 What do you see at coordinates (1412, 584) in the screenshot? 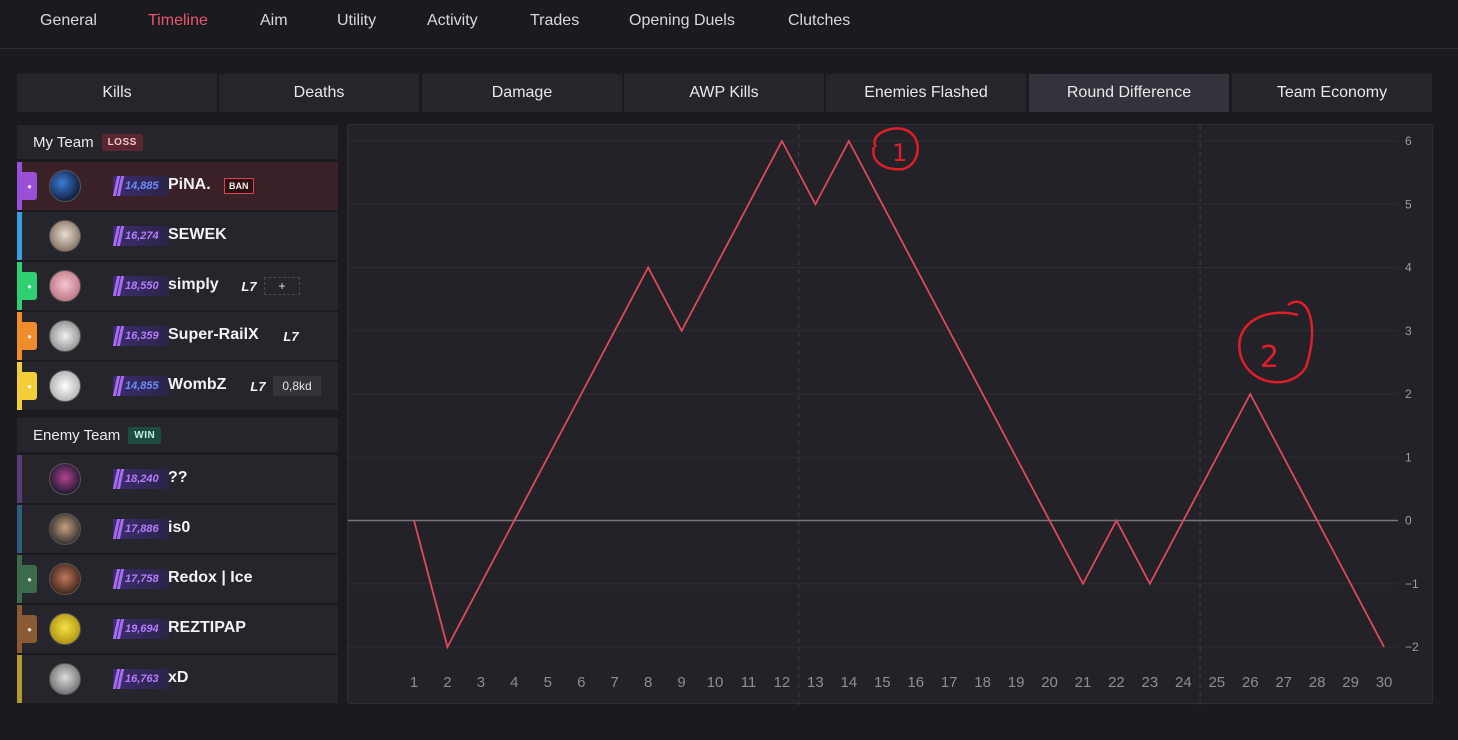
I see `y-tick-label: −1` at bounding box center [1412, 584].